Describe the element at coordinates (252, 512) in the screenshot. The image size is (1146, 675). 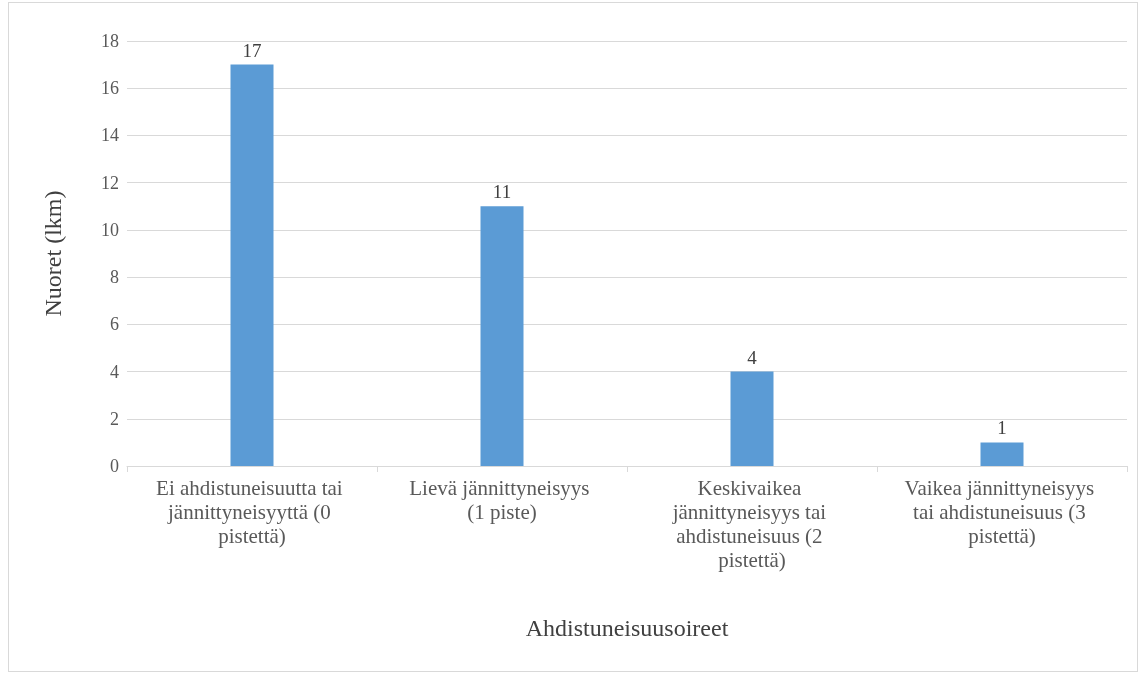
I see `x-tick-label: Ei ahdistuneisuutta tai jännittyneisyyttä (0 pistettä)` at that location.